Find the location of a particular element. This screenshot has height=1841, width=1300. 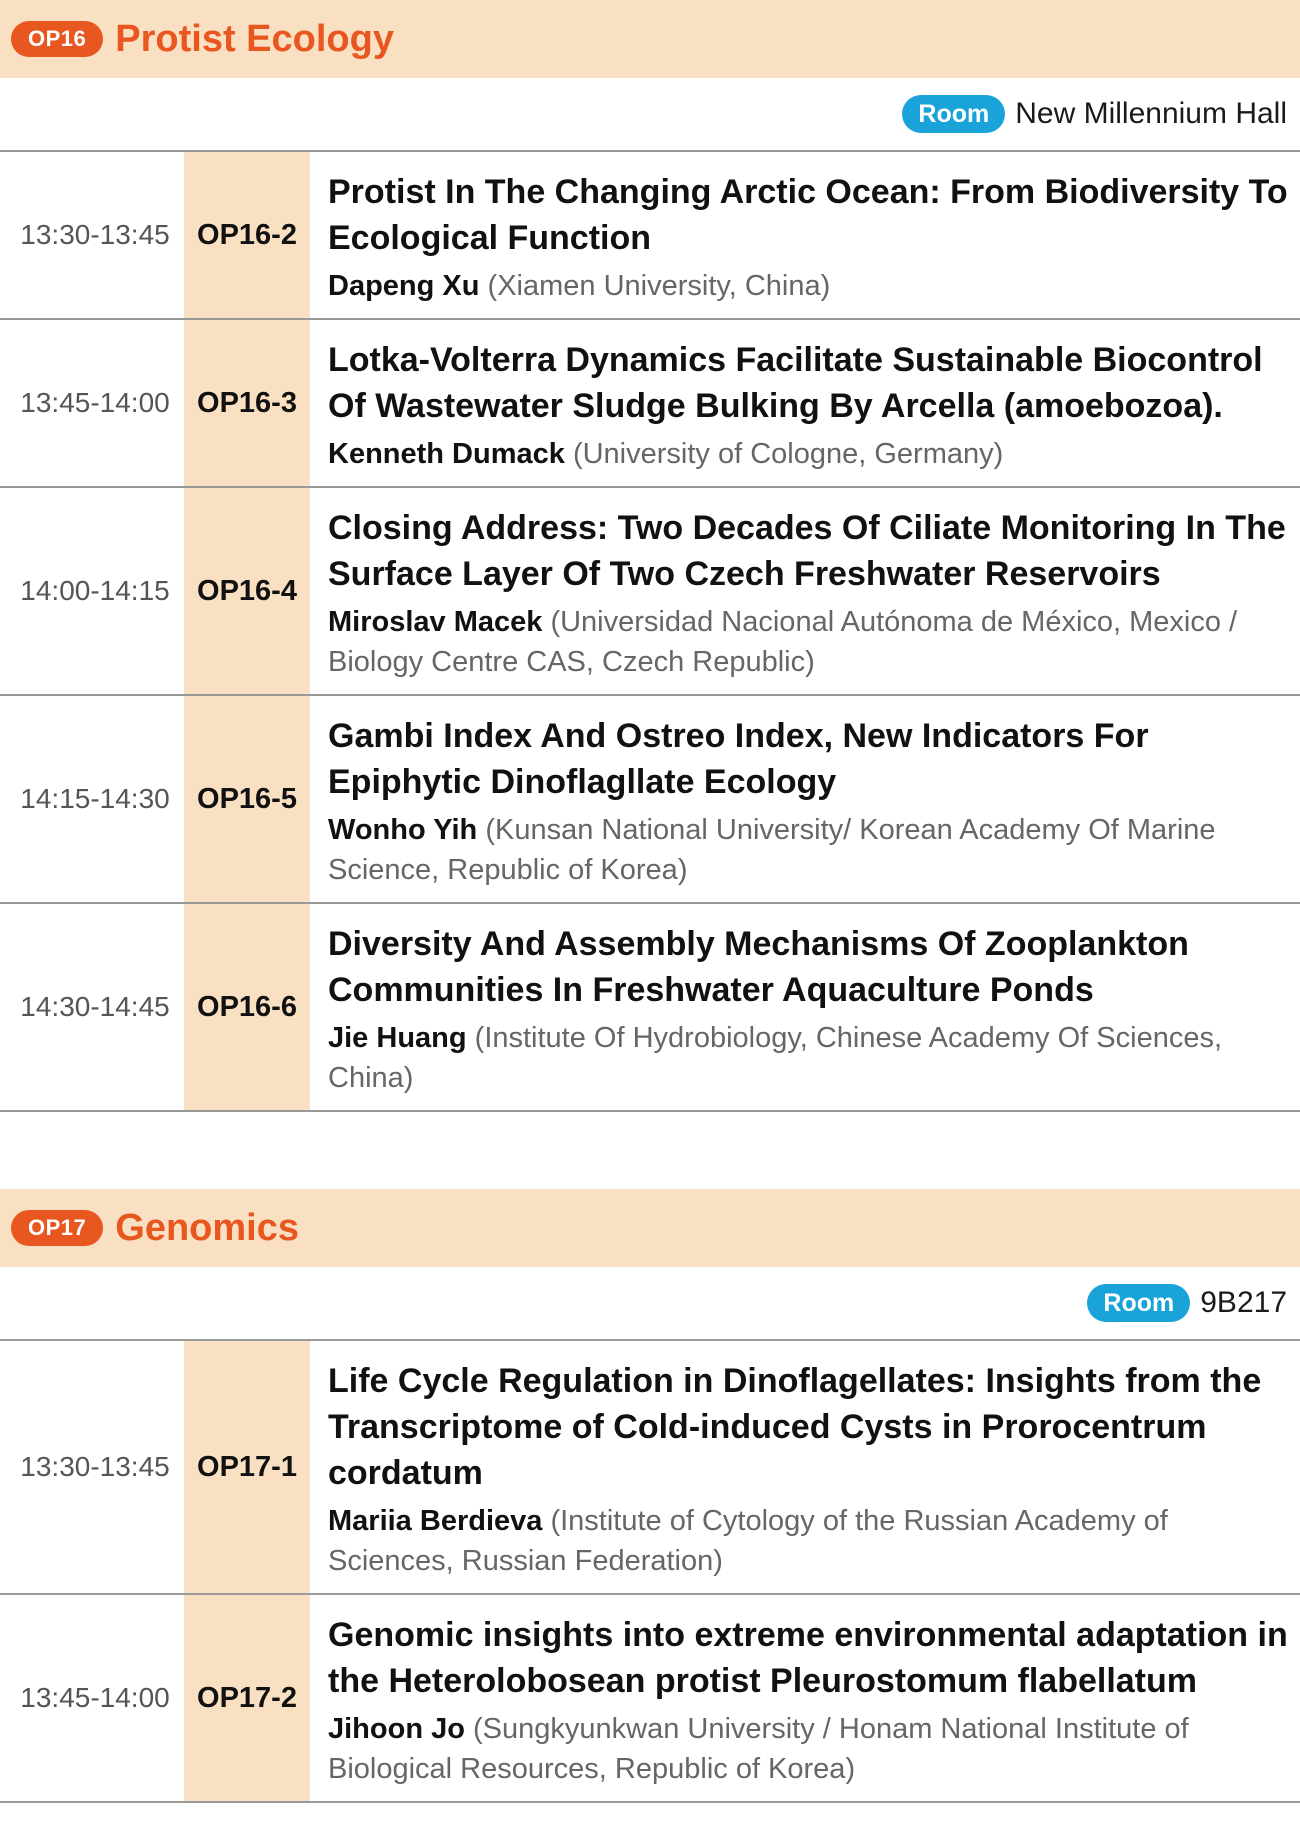

talk-time: 14:00-14:15 is located at coordinates (95, 590).